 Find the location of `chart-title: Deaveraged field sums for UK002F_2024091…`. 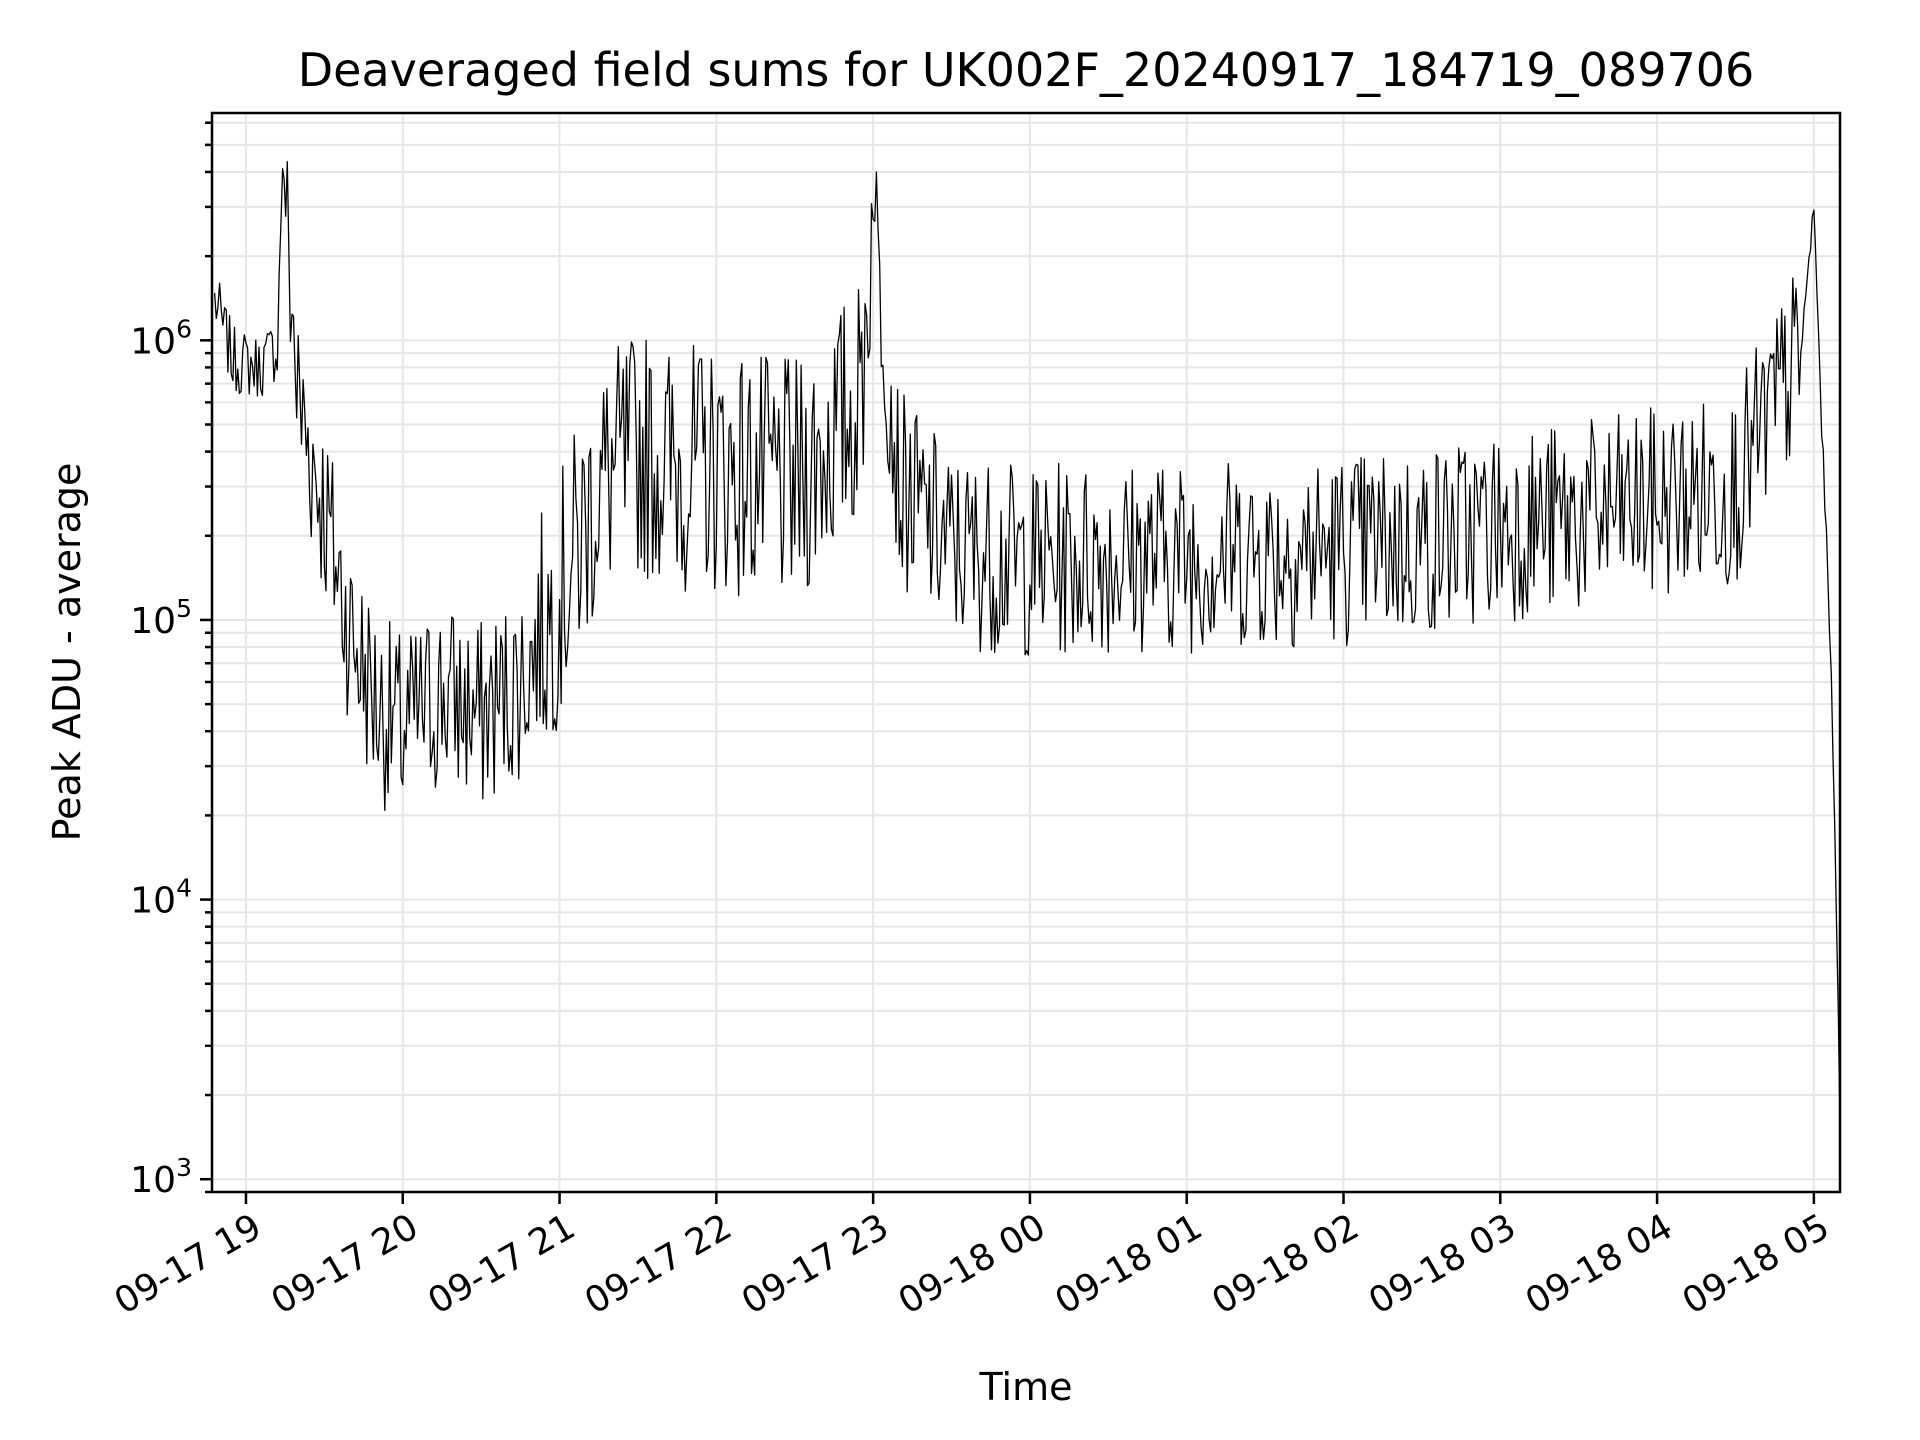

chart-title: Deaveraged field sums for UK002F_2024091… is located at coordinates (1026, 70).